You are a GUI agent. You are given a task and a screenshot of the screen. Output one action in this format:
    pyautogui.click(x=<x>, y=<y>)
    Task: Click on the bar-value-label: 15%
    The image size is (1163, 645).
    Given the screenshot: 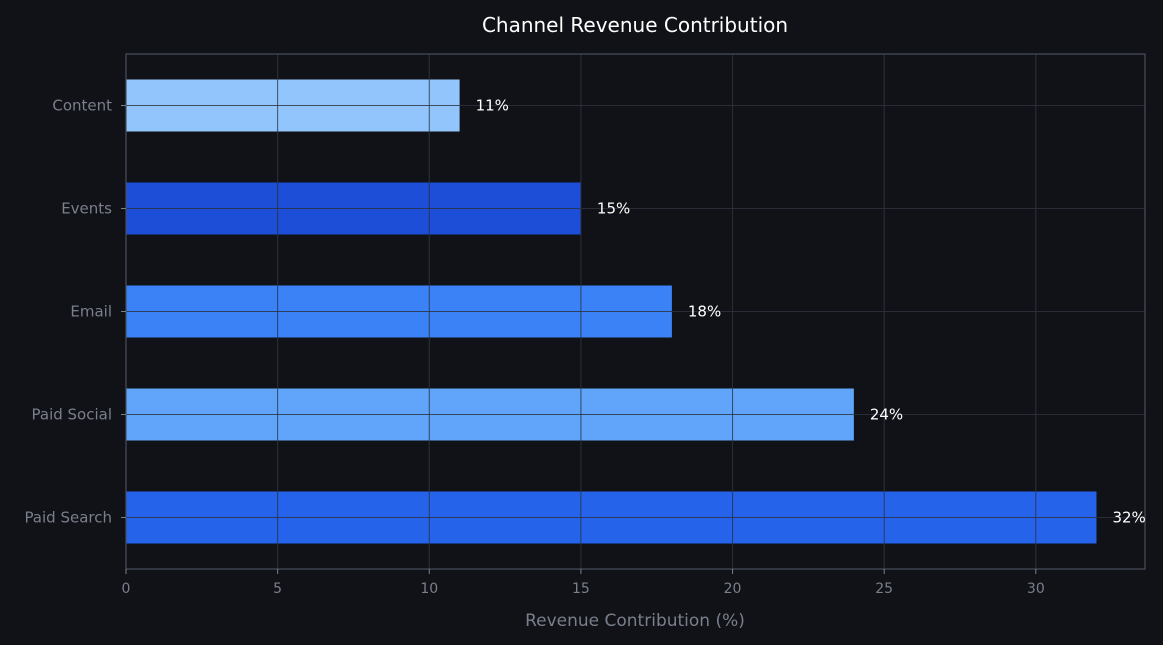 What is the action you would take?
    pyautogui.click(x=613, y=209)
    